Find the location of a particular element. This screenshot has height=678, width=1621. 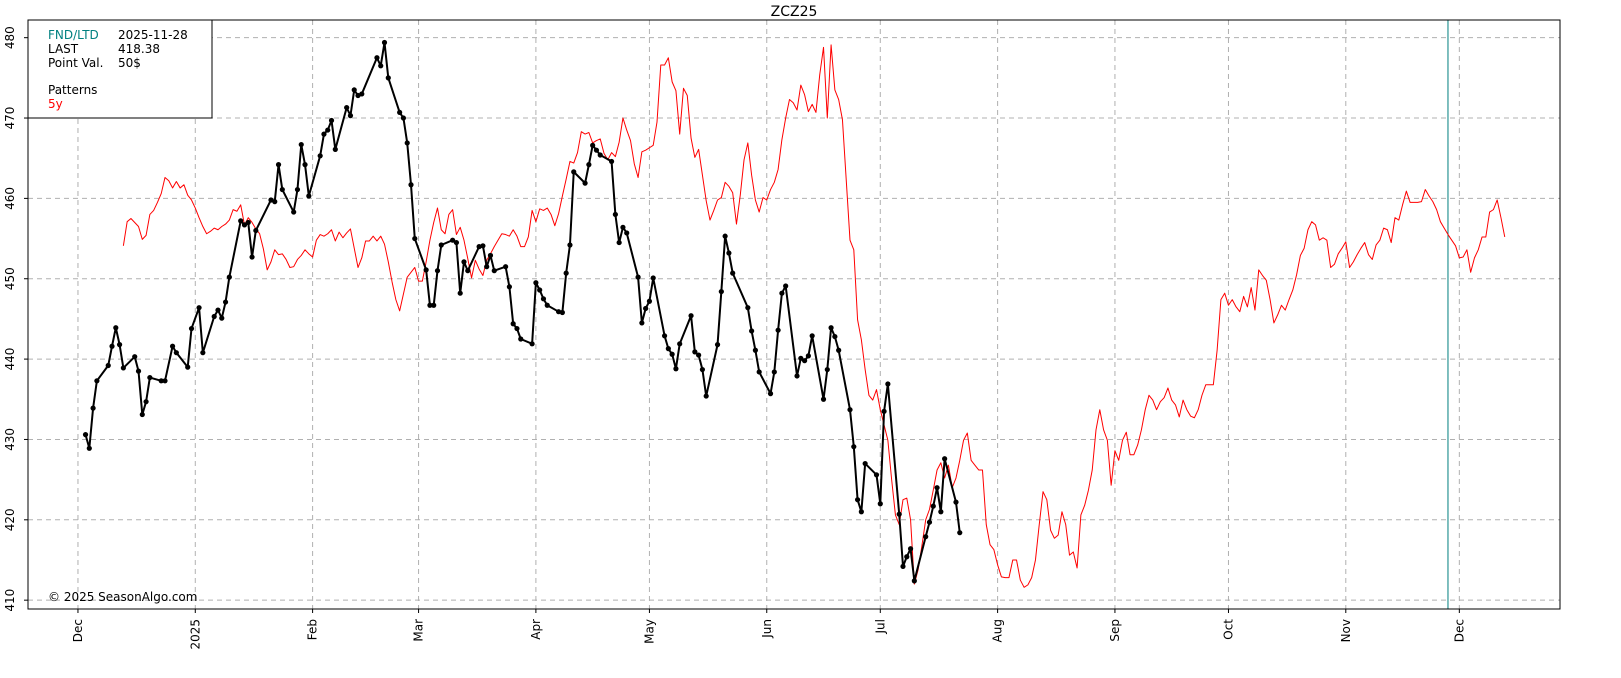

x-tick-label: Jun is located at coordinates (767, 629).